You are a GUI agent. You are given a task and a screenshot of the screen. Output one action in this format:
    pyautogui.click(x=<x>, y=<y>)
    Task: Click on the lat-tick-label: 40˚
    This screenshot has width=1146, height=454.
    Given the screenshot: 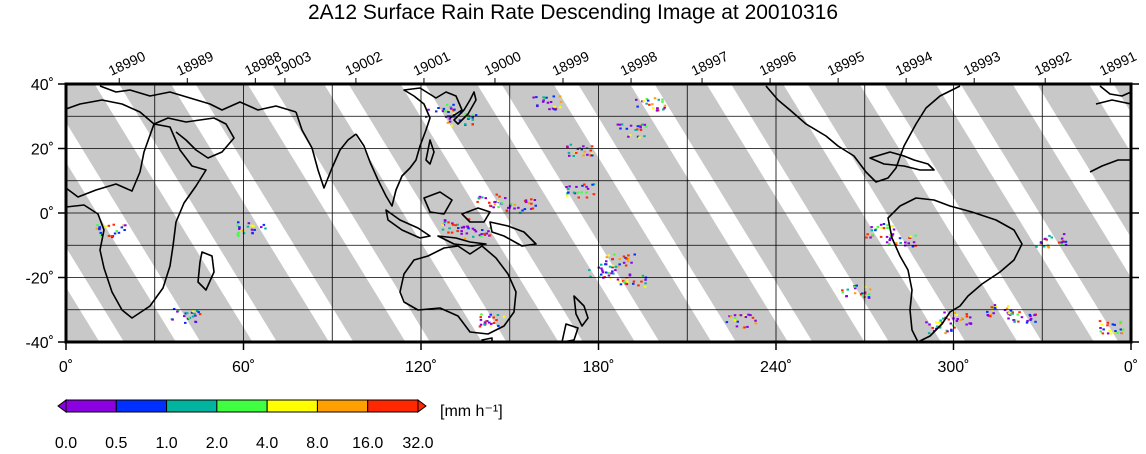 What is the action you would take?
    pyautogui.click(x=42, y=85)
    